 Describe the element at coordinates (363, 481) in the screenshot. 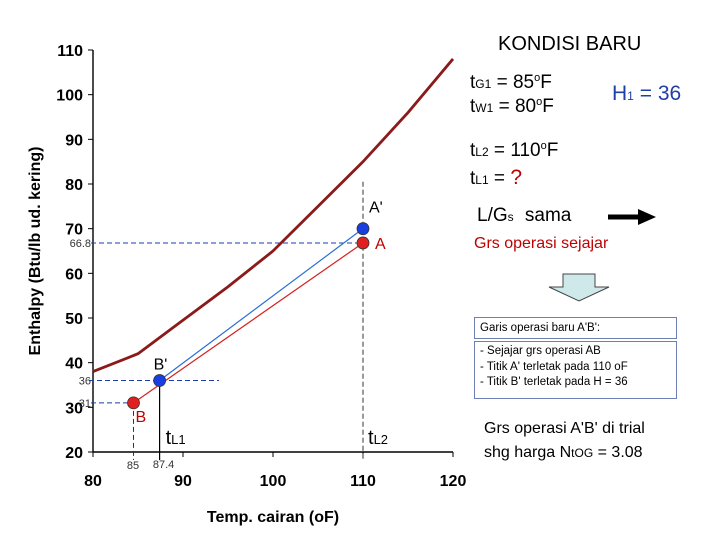

I see `x-tick-label-110: 110` at that location.